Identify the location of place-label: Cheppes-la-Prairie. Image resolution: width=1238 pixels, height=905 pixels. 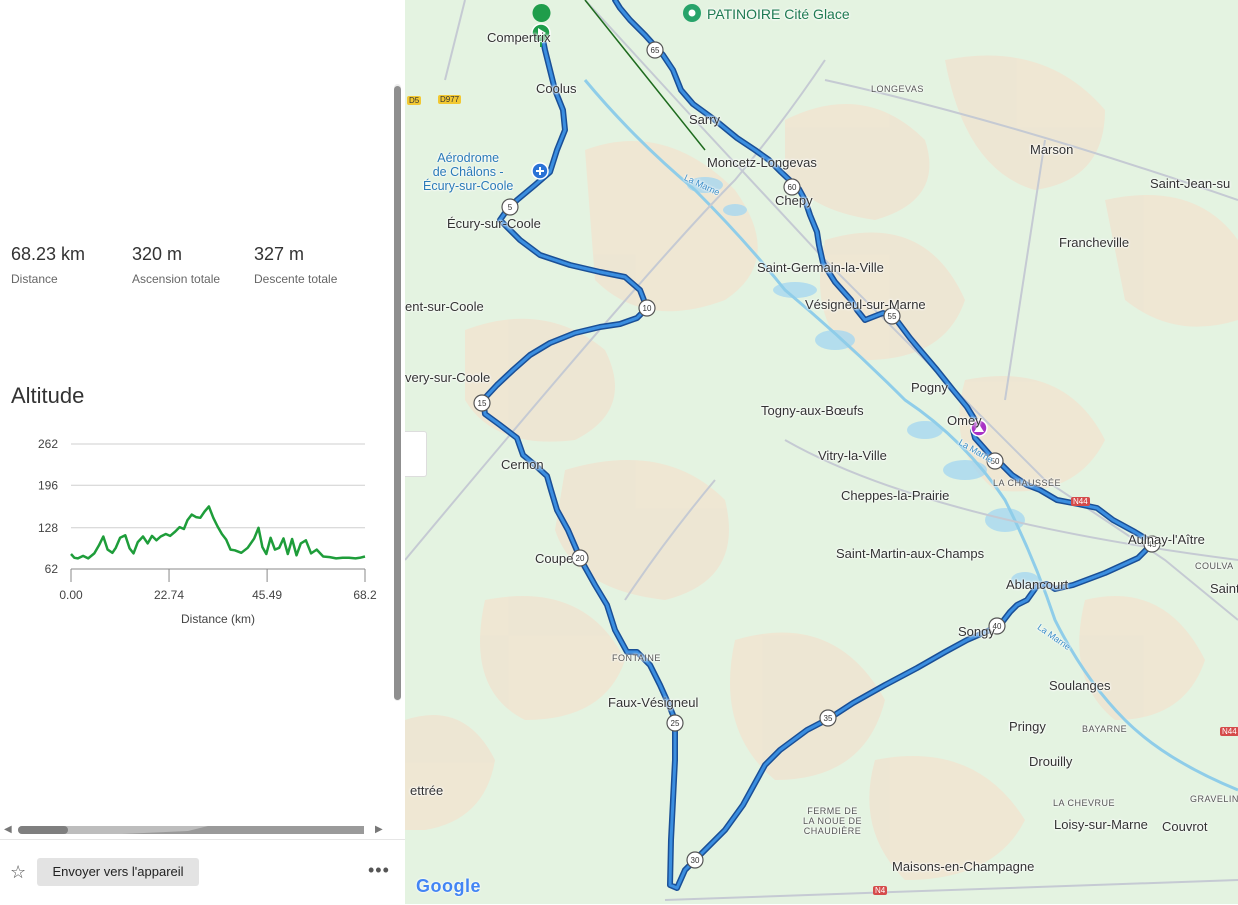
(895, 495).